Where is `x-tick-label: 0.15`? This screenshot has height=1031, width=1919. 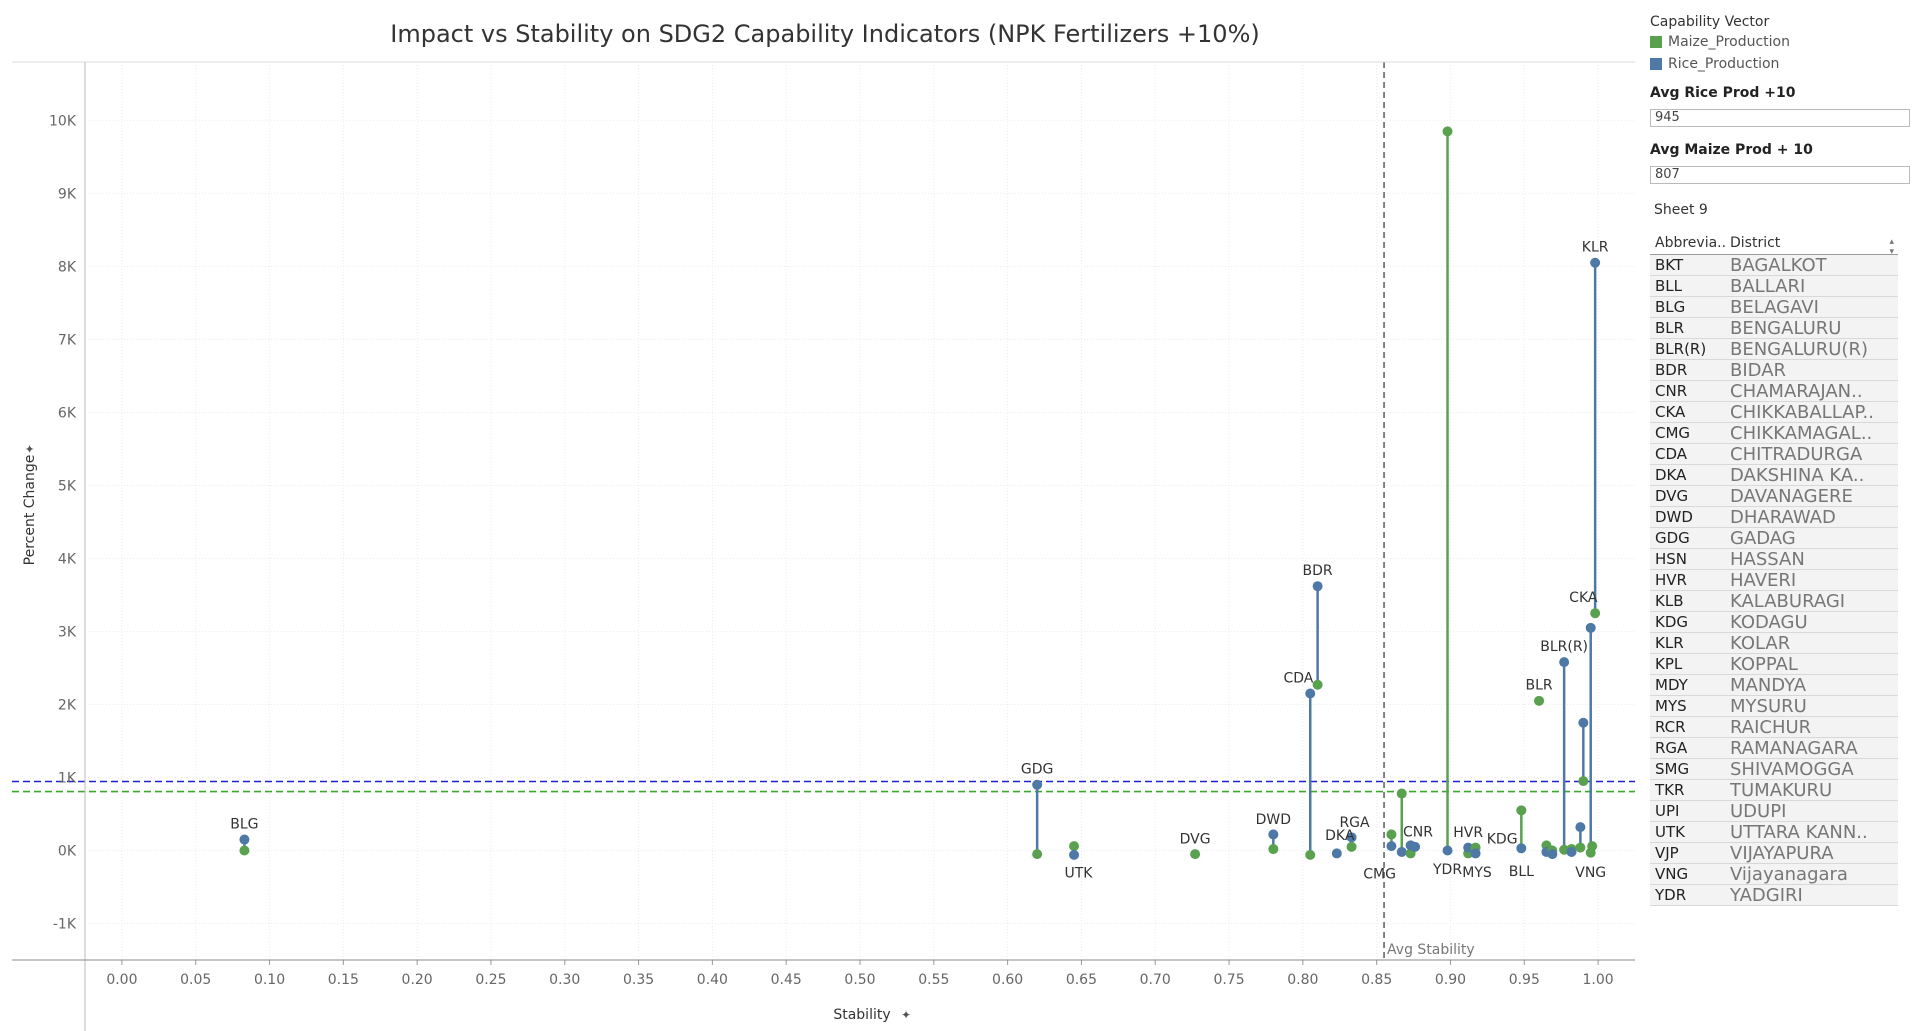
x-tick-label: 0.15 is located at coordinates (343, 980).